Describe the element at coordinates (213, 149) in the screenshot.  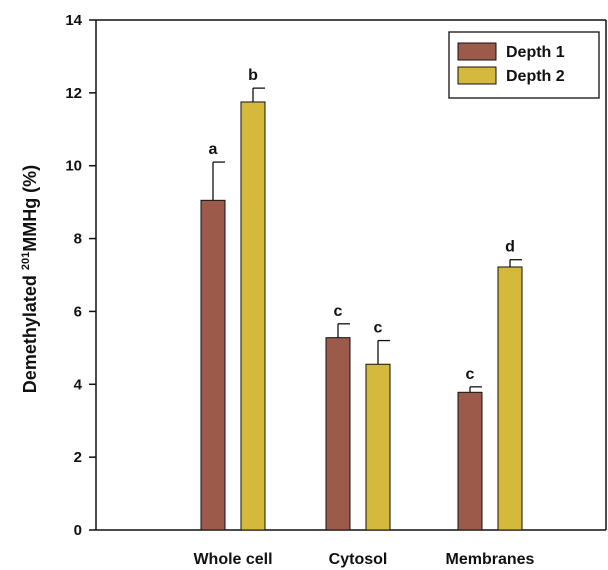
I see `significance-letter-whole-cell-depth-1: a` at that location.